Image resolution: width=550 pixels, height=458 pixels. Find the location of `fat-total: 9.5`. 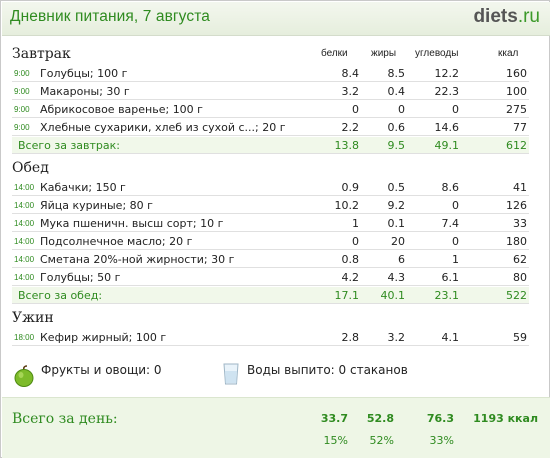

fat-total: 9.5 is located at coordinates (396, 145).